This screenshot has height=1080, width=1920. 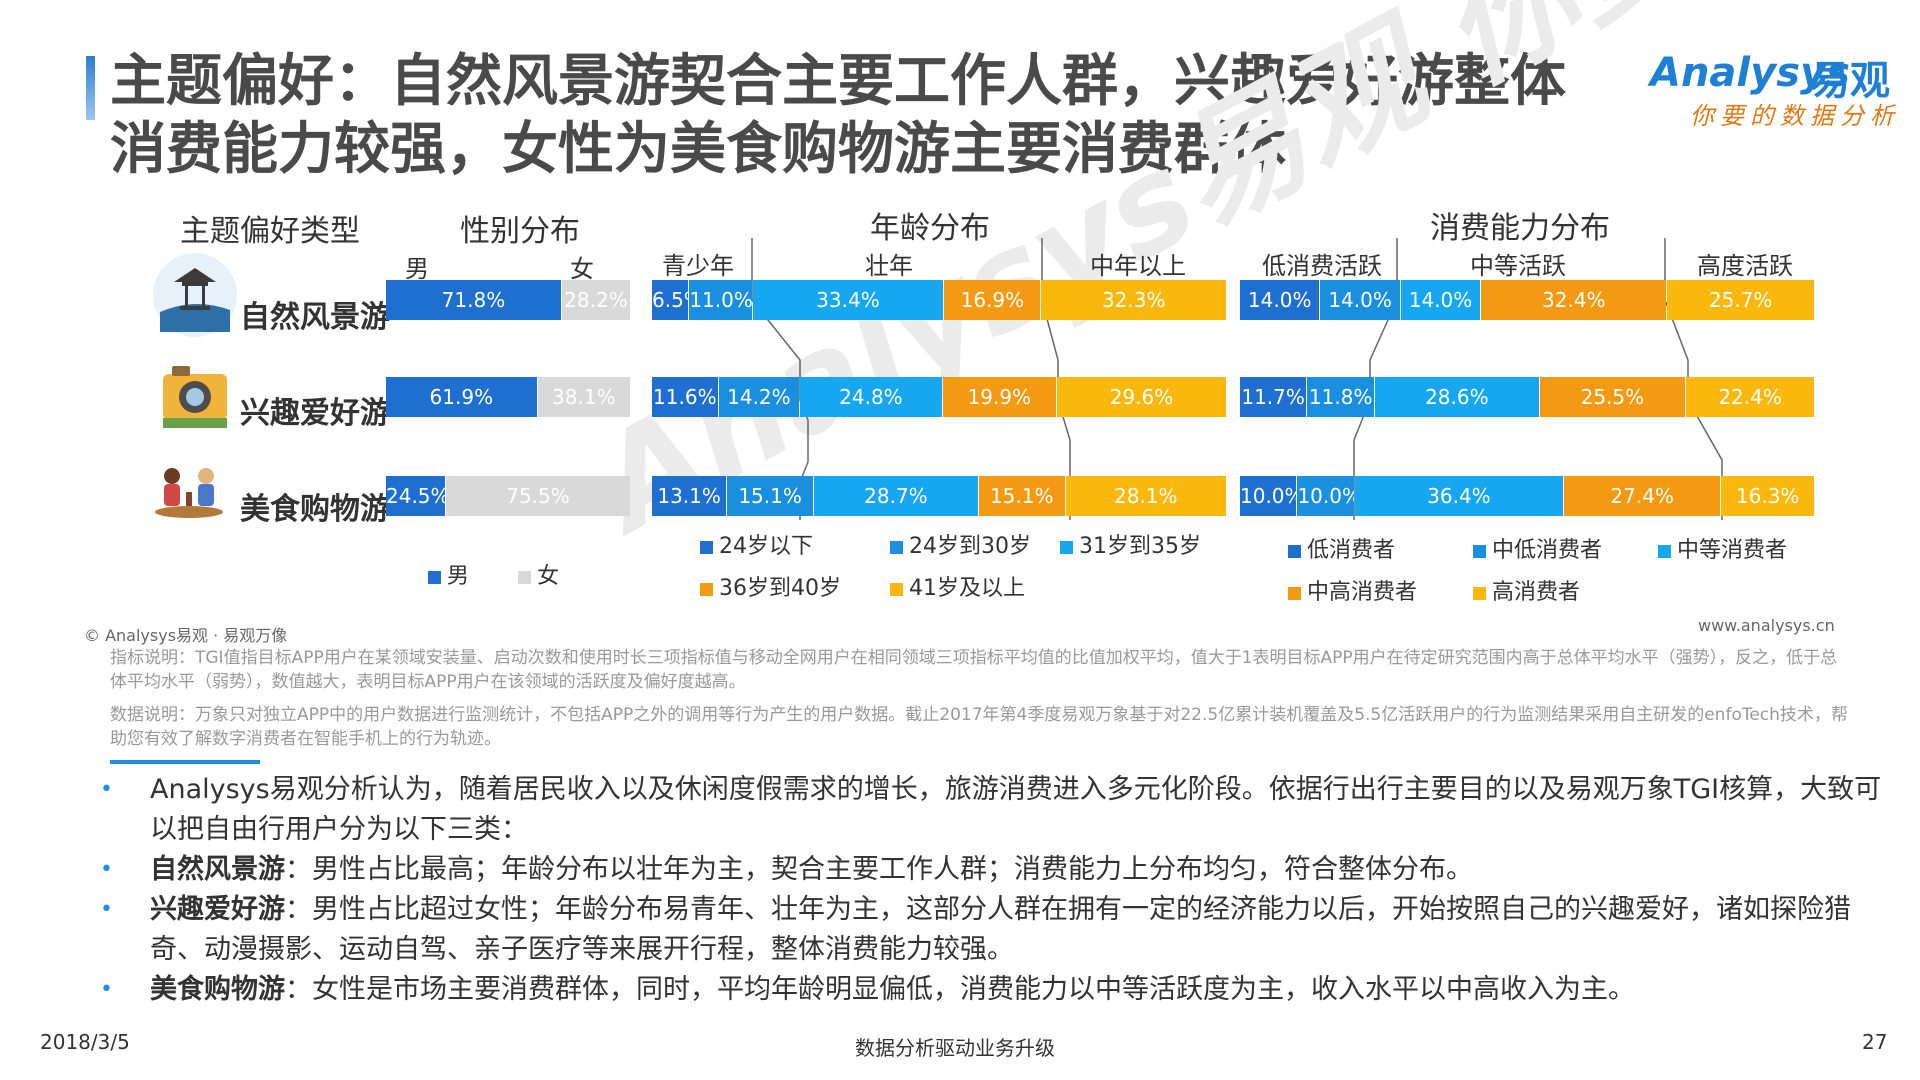 What do you see at coordinates (461, 397) in the screenshot?
I see `gender-bar-r2-s1: 61.9%` at bounding box center [461, 397].